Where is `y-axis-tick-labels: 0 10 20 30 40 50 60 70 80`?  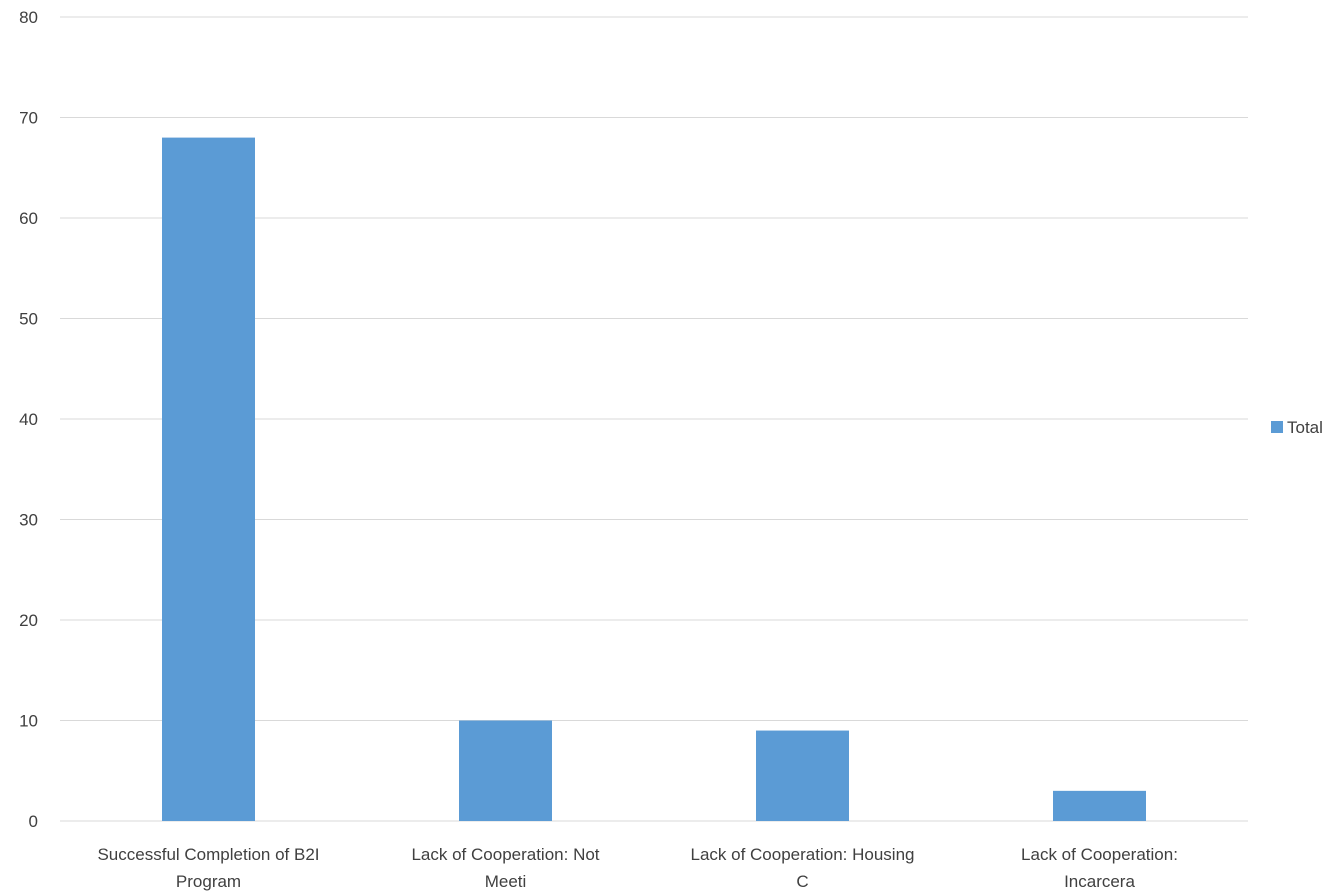
y-axis-tick-labels: 0 10 20 30 40 50 60 70 80 is located at coordinates (28, 419).